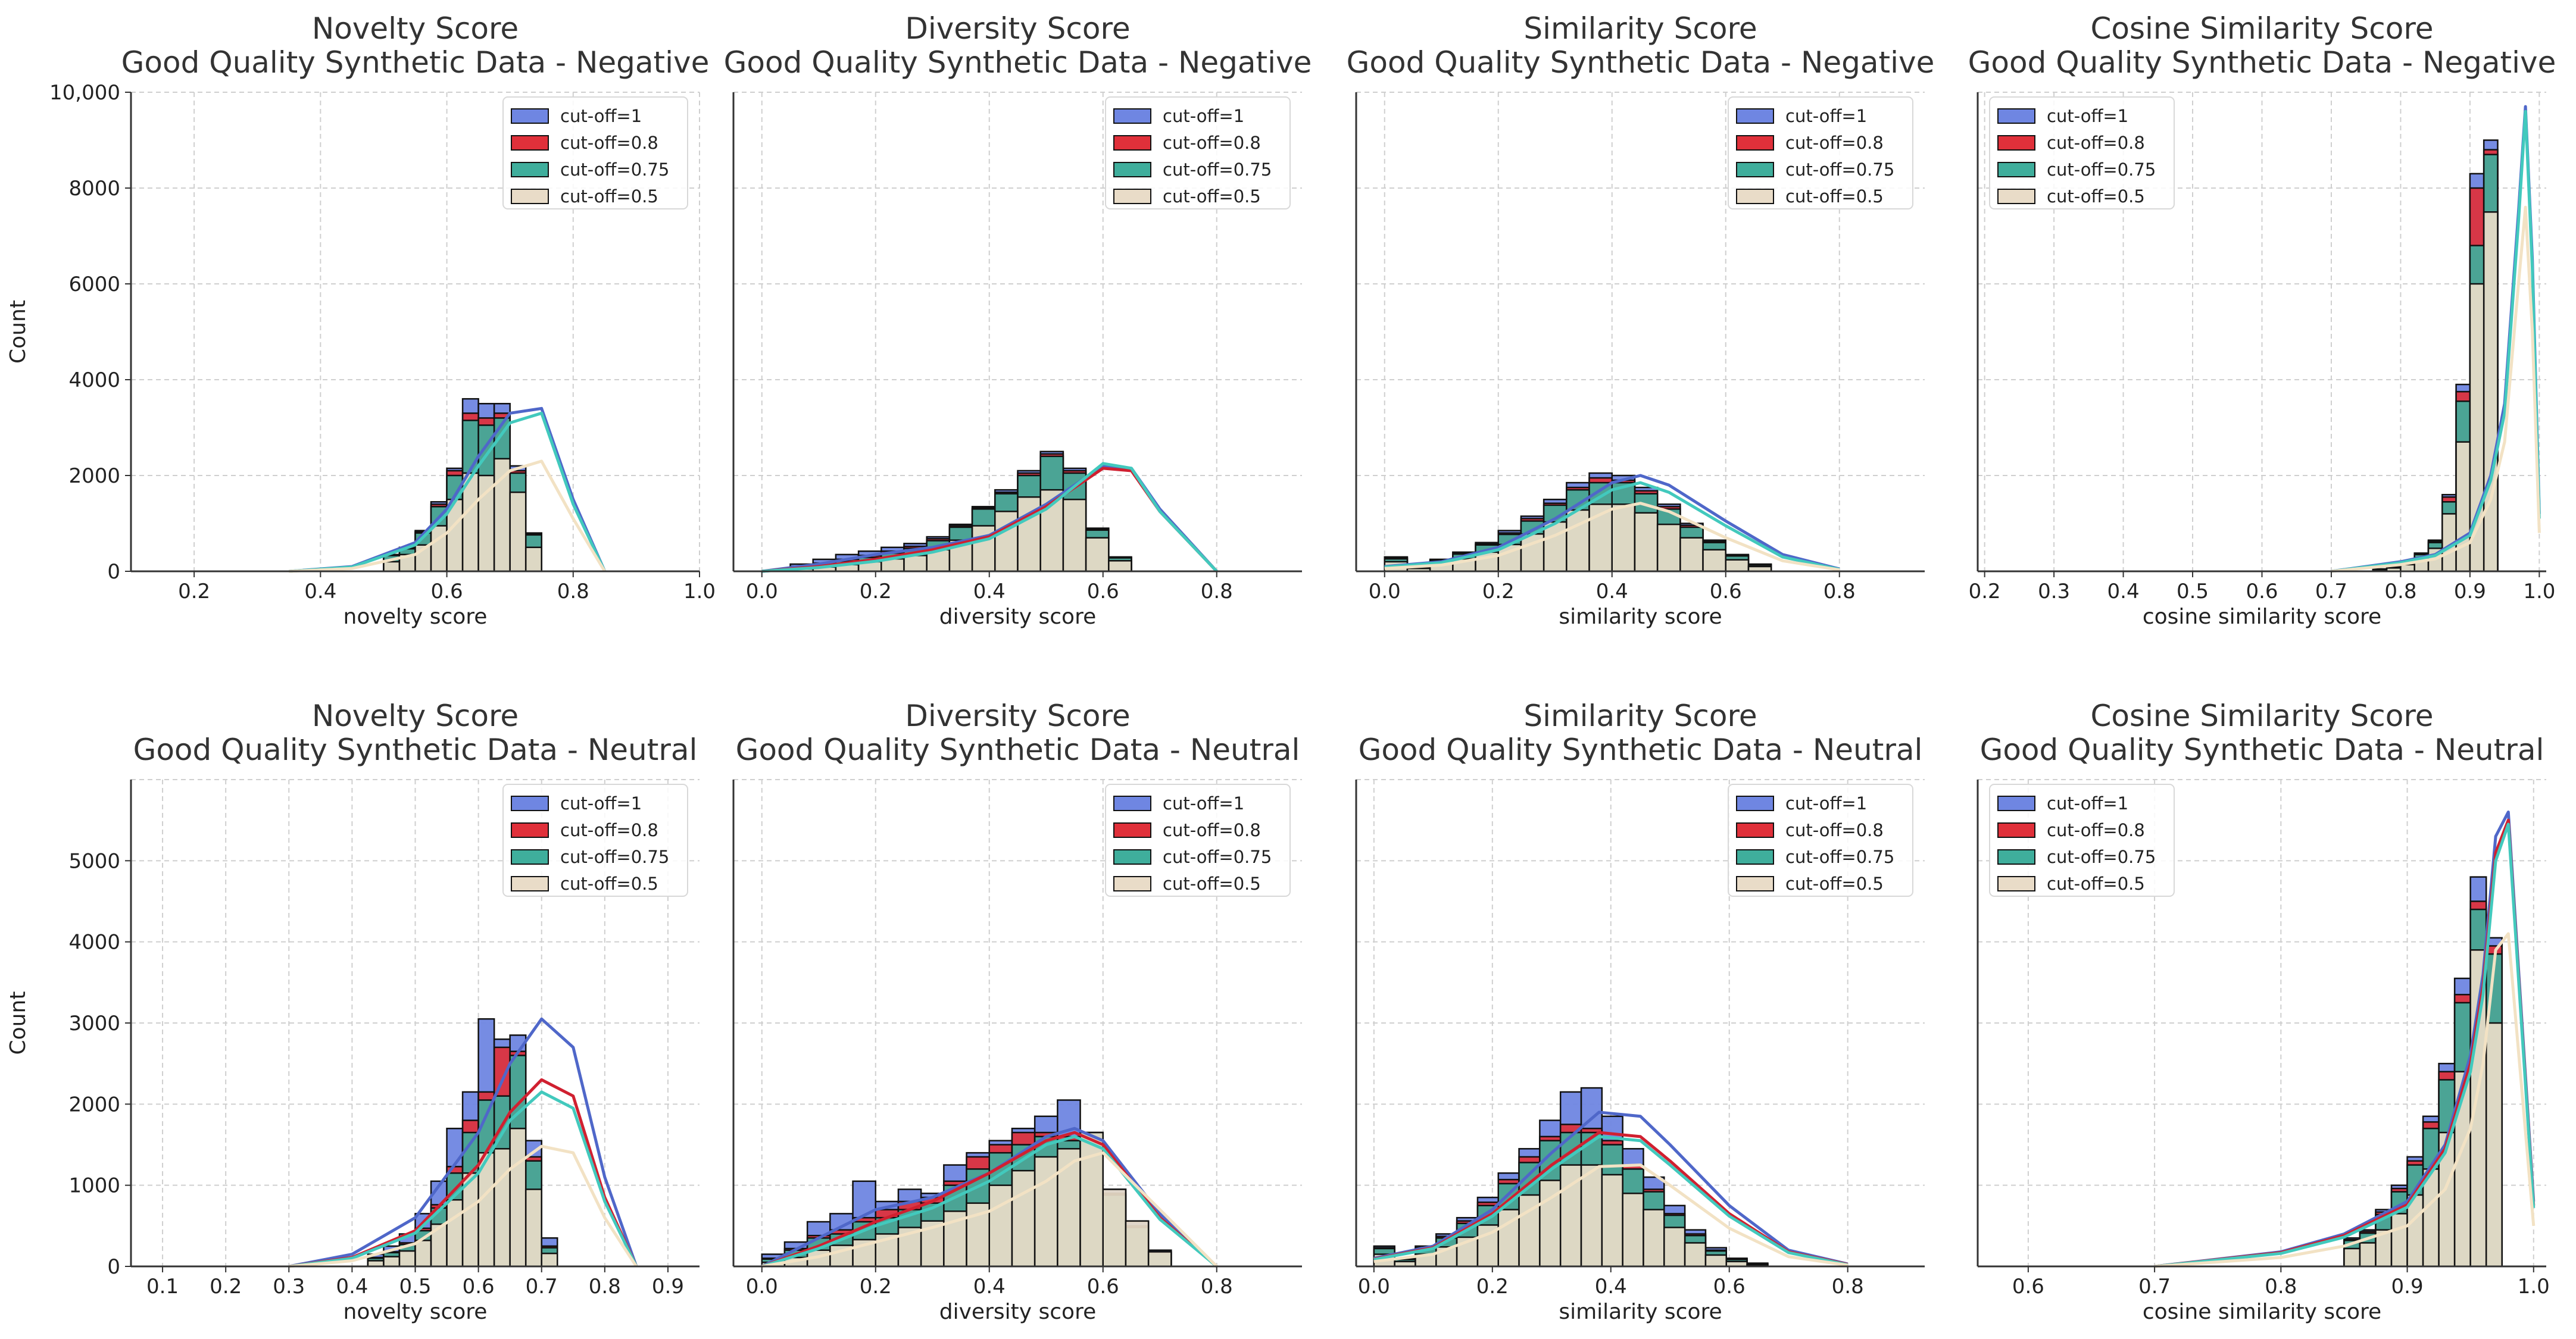  Describe the element at coordinates (94, 1186) in the screenshot. I see `y-tick-label: 1000` at that location.